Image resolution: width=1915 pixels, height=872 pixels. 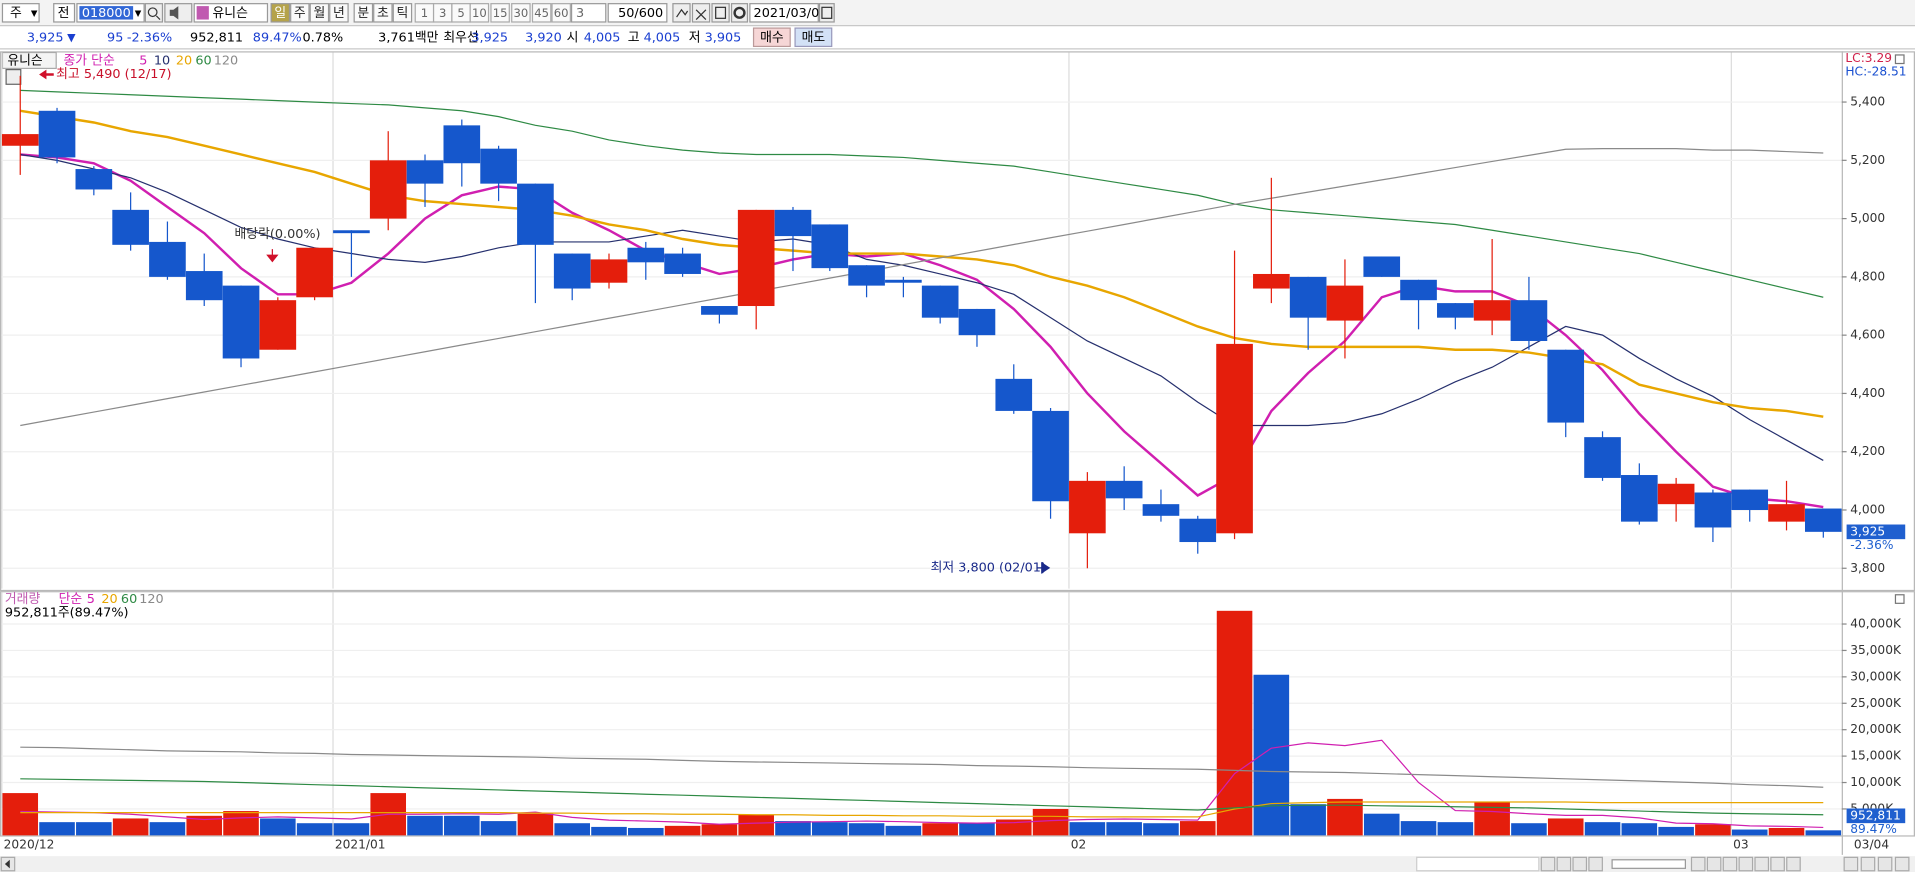 What do you see at coordinates (71, 37) in the screenshot?
I see `direction: ▼` at bounding box center [71, 37].